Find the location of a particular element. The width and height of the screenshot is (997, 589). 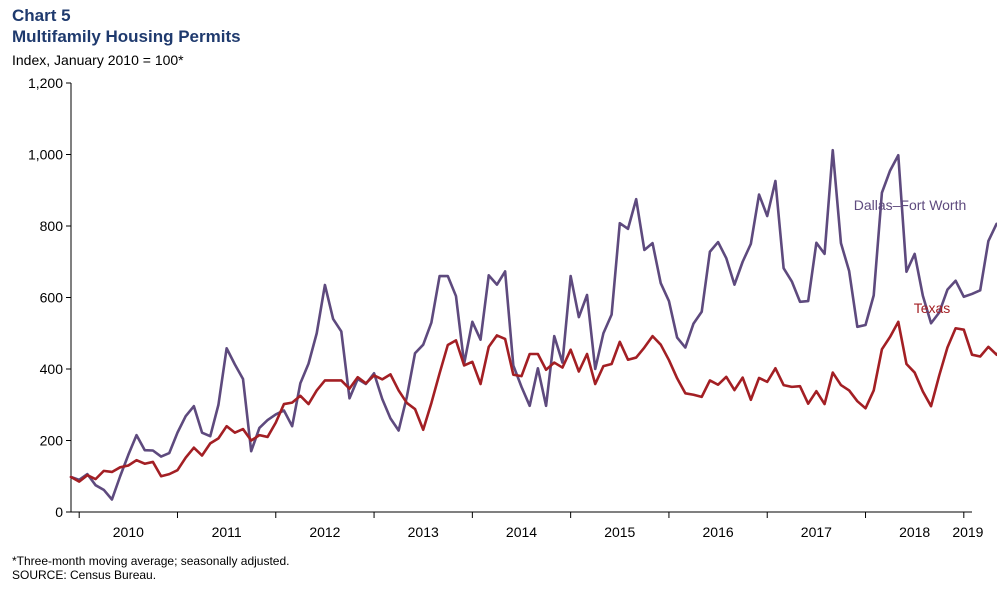

y-tick-label: 600 is located at coordinates (52, 298).